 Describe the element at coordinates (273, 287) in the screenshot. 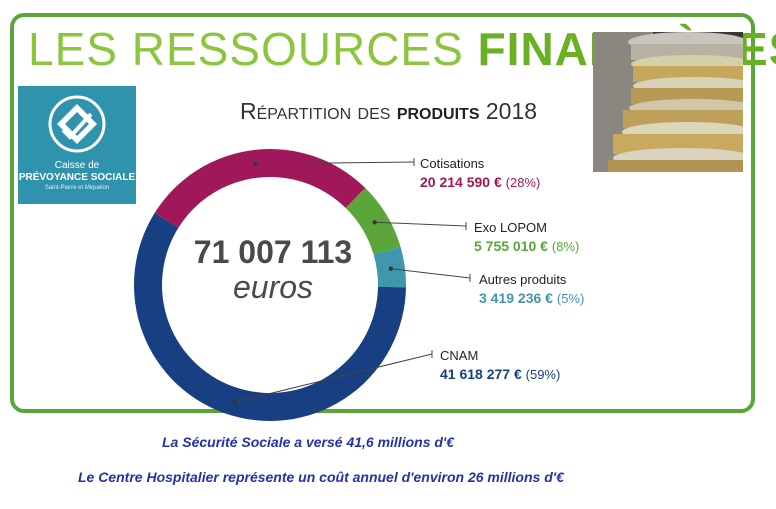

I see `total-unit: euros` at that location.